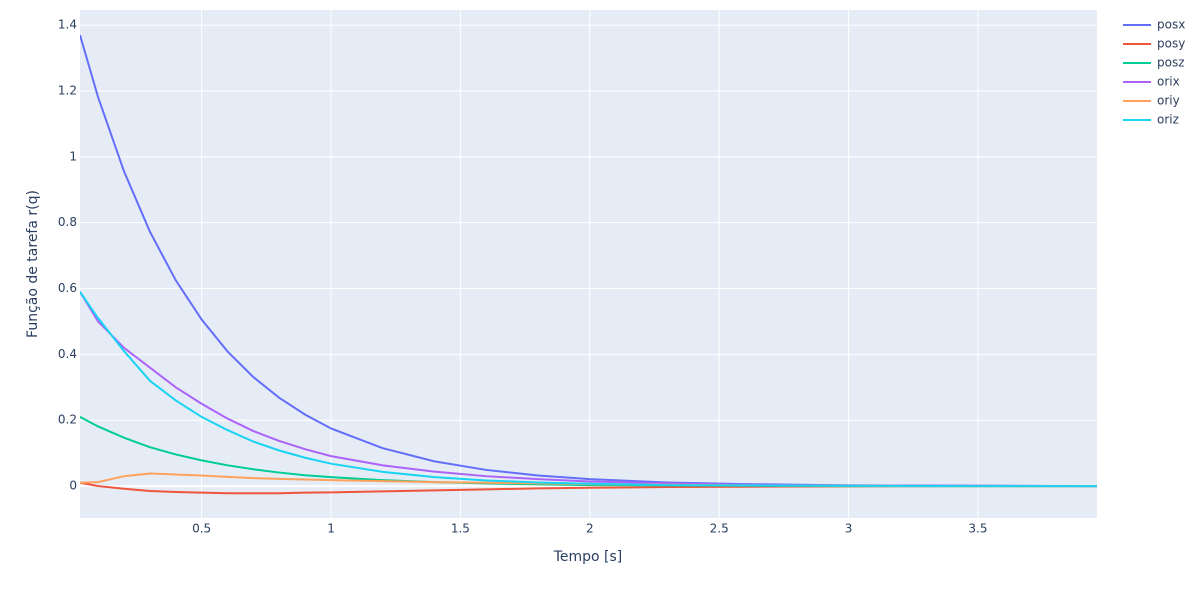 This screenshot has height=600, width=1200. Describe the element at coordinates (588, 488) in the screenshot. I see `series-line` at that location.